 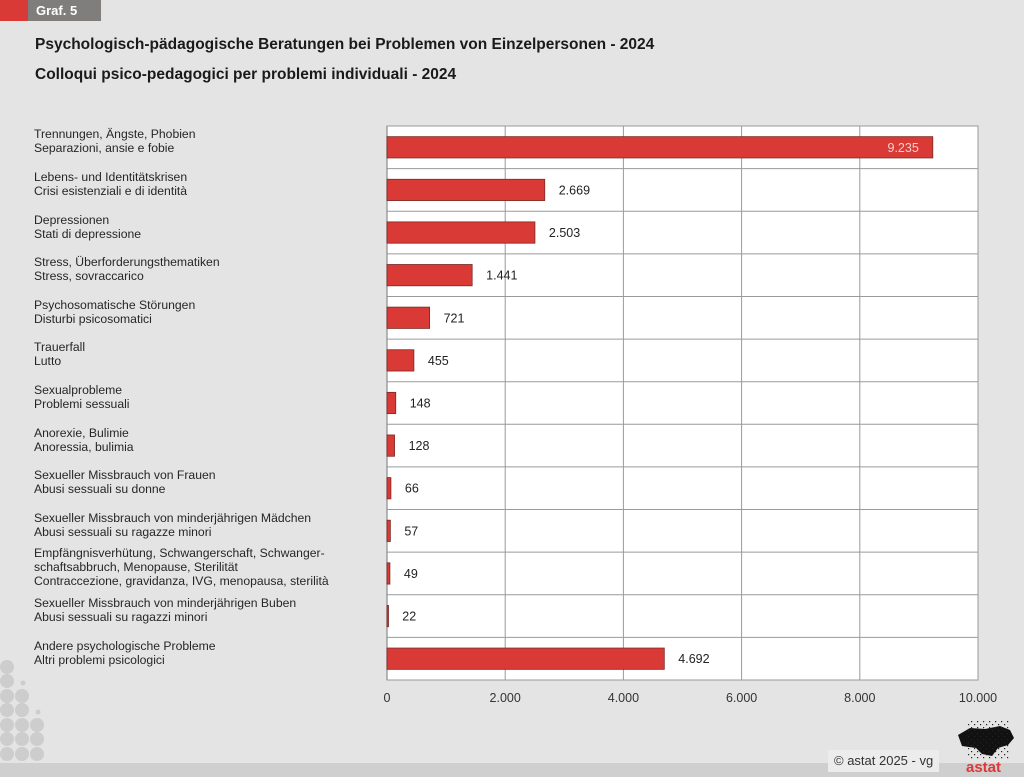 I want to click on category-label-line: schaftsabbruch, Menopause, Sterilität, so click(x=136, y=567).